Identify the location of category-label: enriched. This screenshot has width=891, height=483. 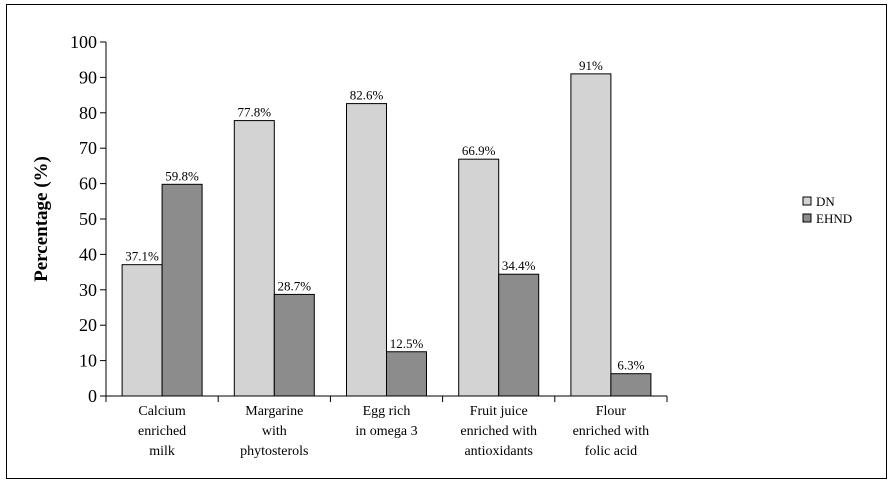
(162, 431).